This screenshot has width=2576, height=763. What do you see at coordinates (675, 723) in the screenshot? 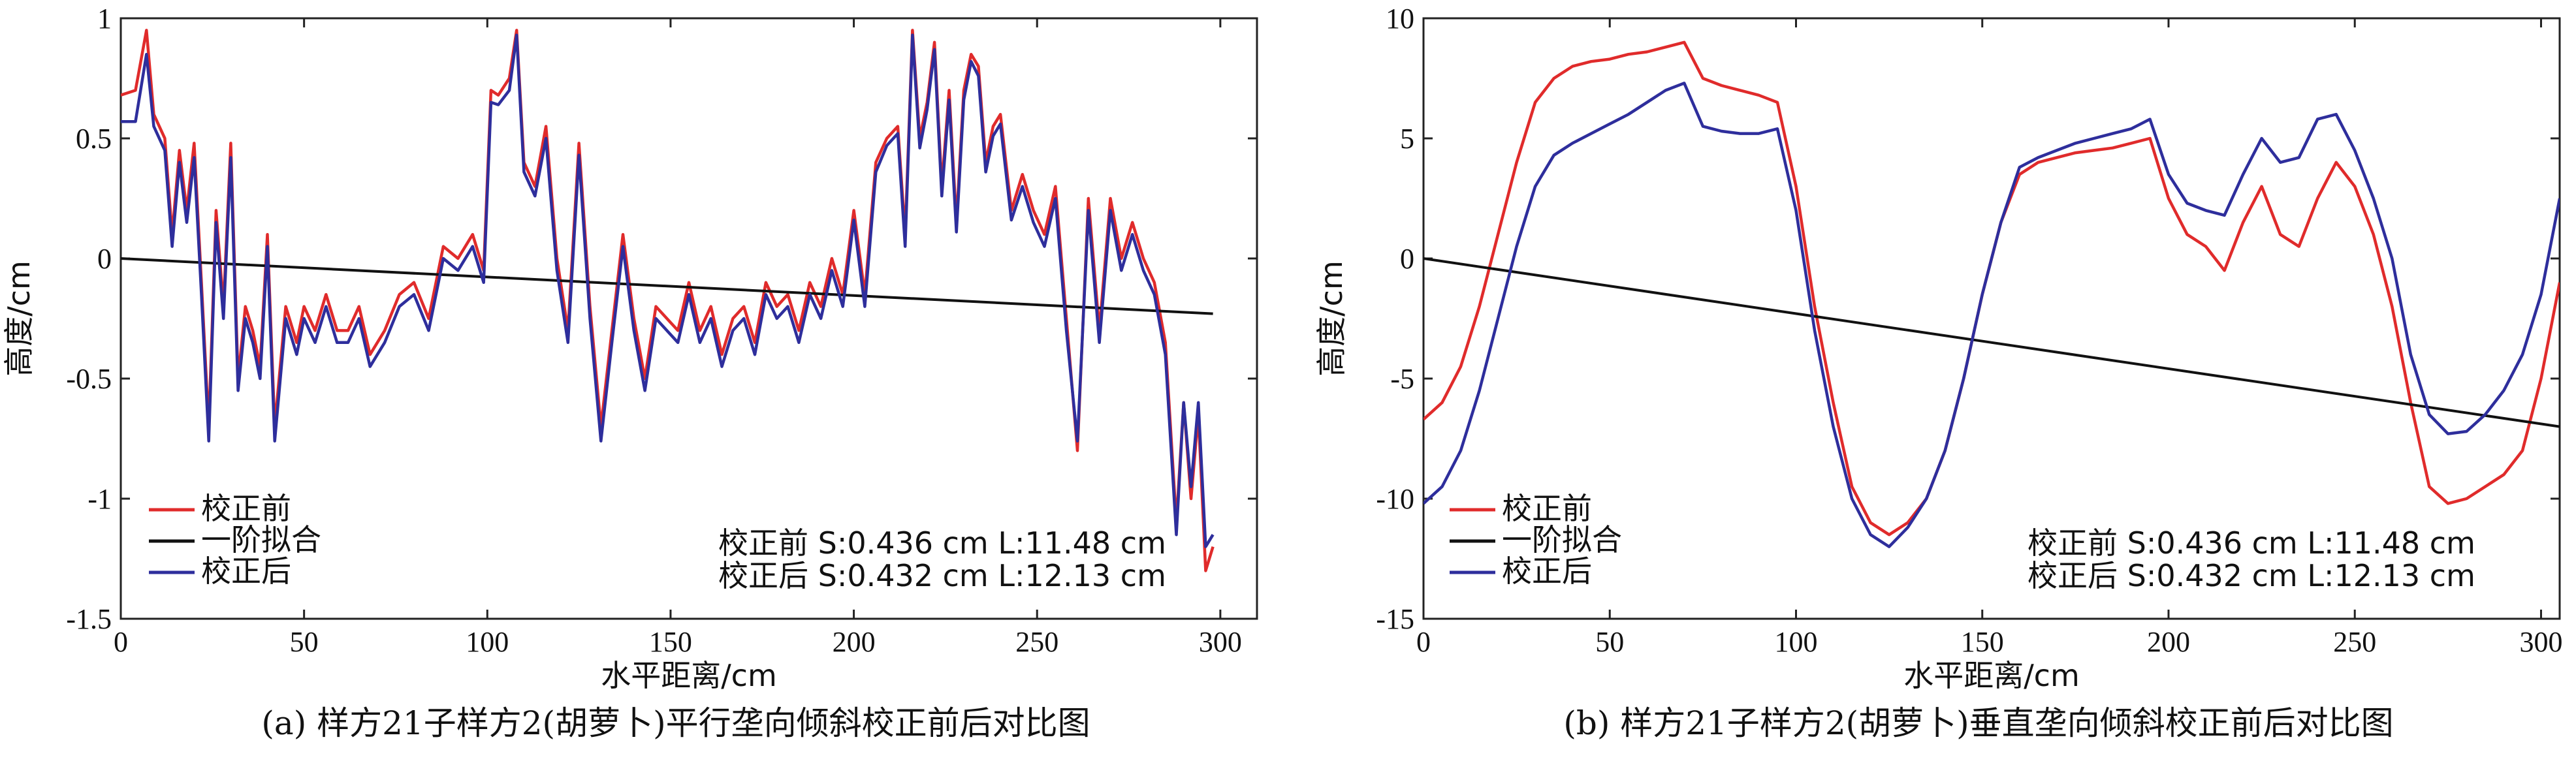
I see `figure-caption: (a) 样方21子样方2(胡萝卜)平行垄向倾斜校正前后对比图` at bounding box center [675, 723].